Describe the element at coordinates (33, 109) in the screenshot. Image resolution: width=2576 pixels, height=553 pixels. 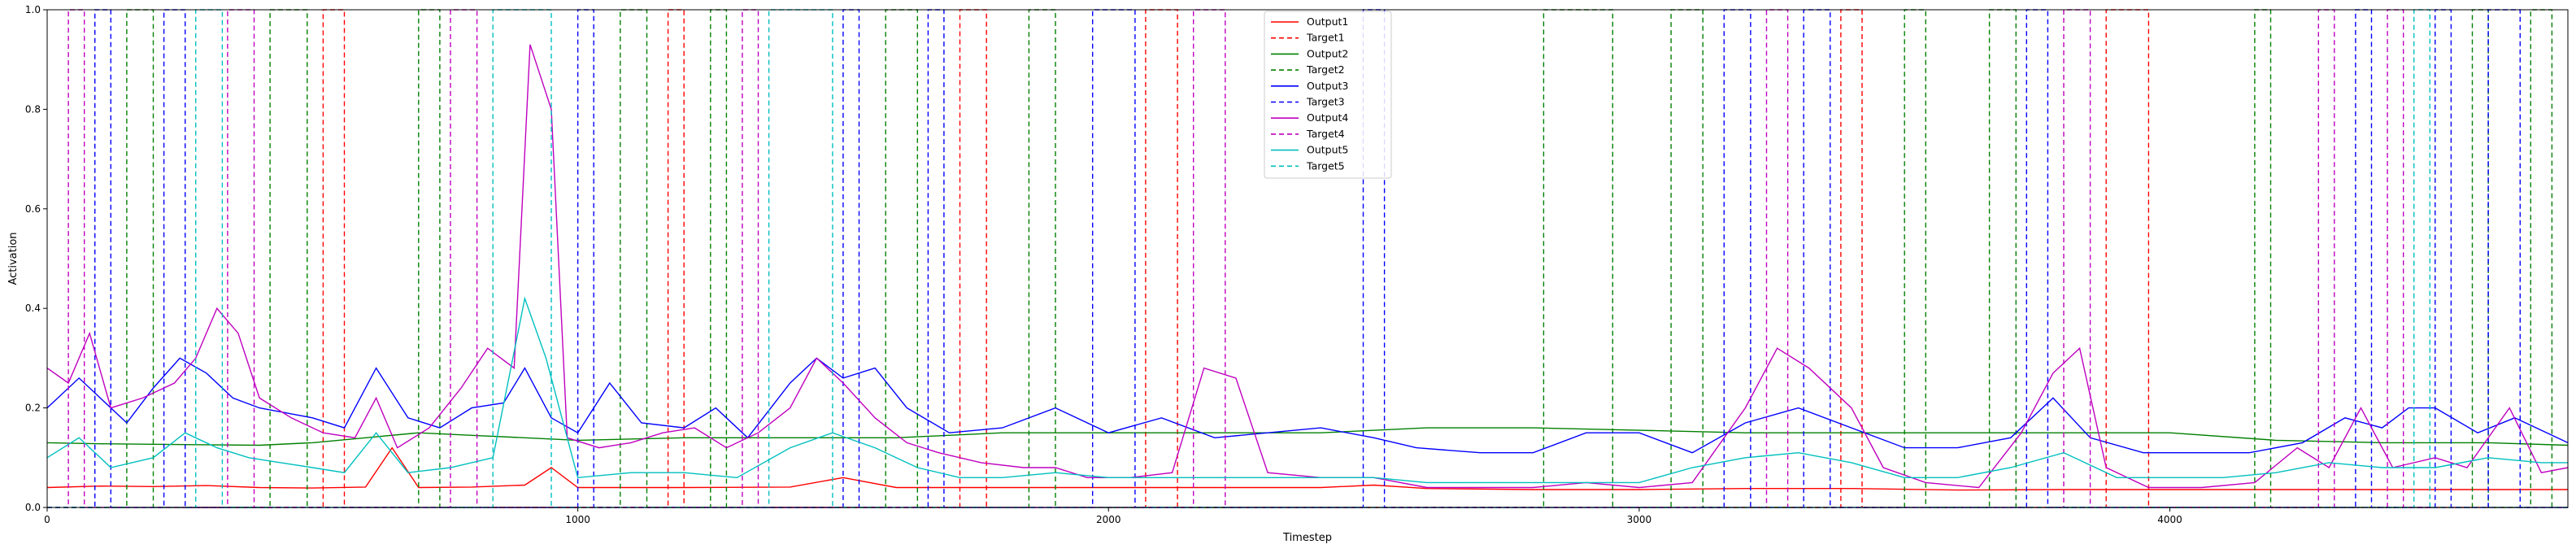
I see `y-tick-label: 0.8` at that location.